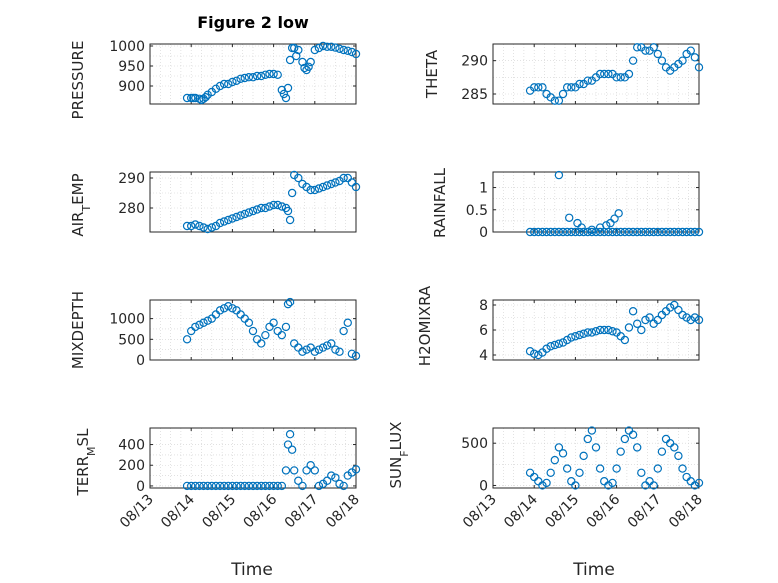  What do you see at coordinates (178, 511) in the screenshot?
I see `x-tick-label: 08/14` at bounding box center [178, 511].